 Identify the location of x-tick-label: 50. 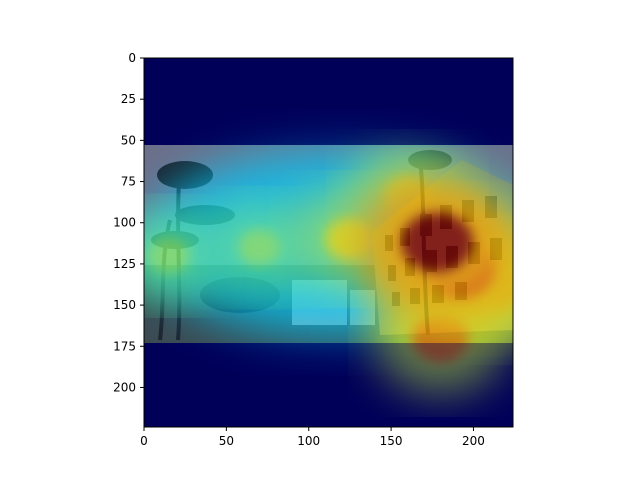
(226, 441).